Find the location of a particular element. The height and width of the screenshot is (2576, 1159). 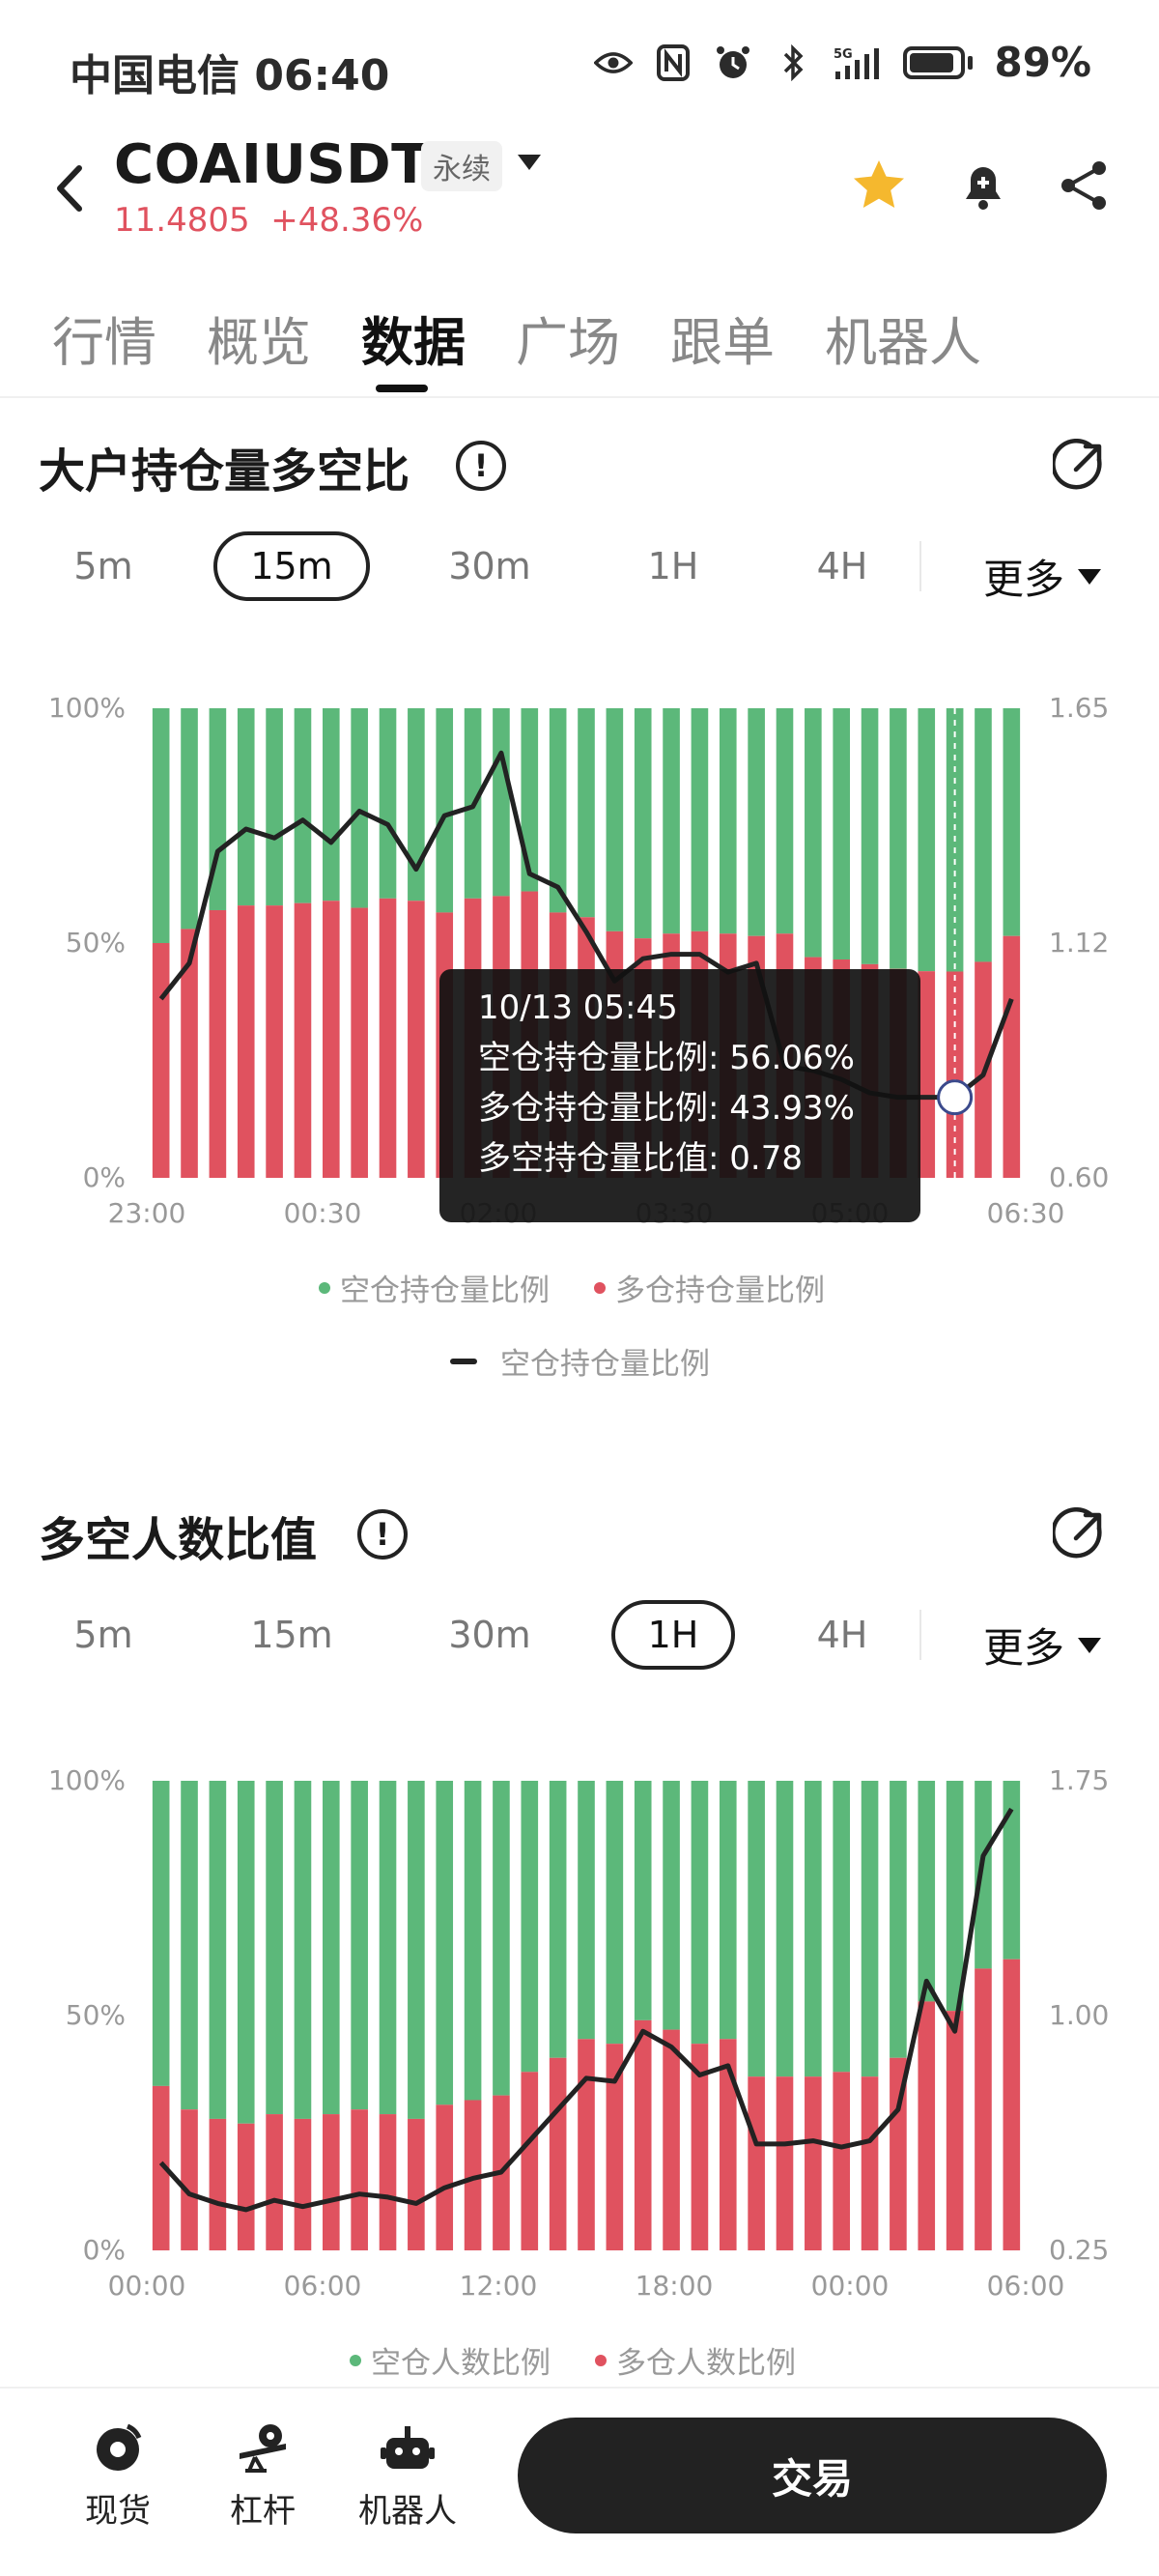

bluetooth-icon is located at coordinates (793, 63).